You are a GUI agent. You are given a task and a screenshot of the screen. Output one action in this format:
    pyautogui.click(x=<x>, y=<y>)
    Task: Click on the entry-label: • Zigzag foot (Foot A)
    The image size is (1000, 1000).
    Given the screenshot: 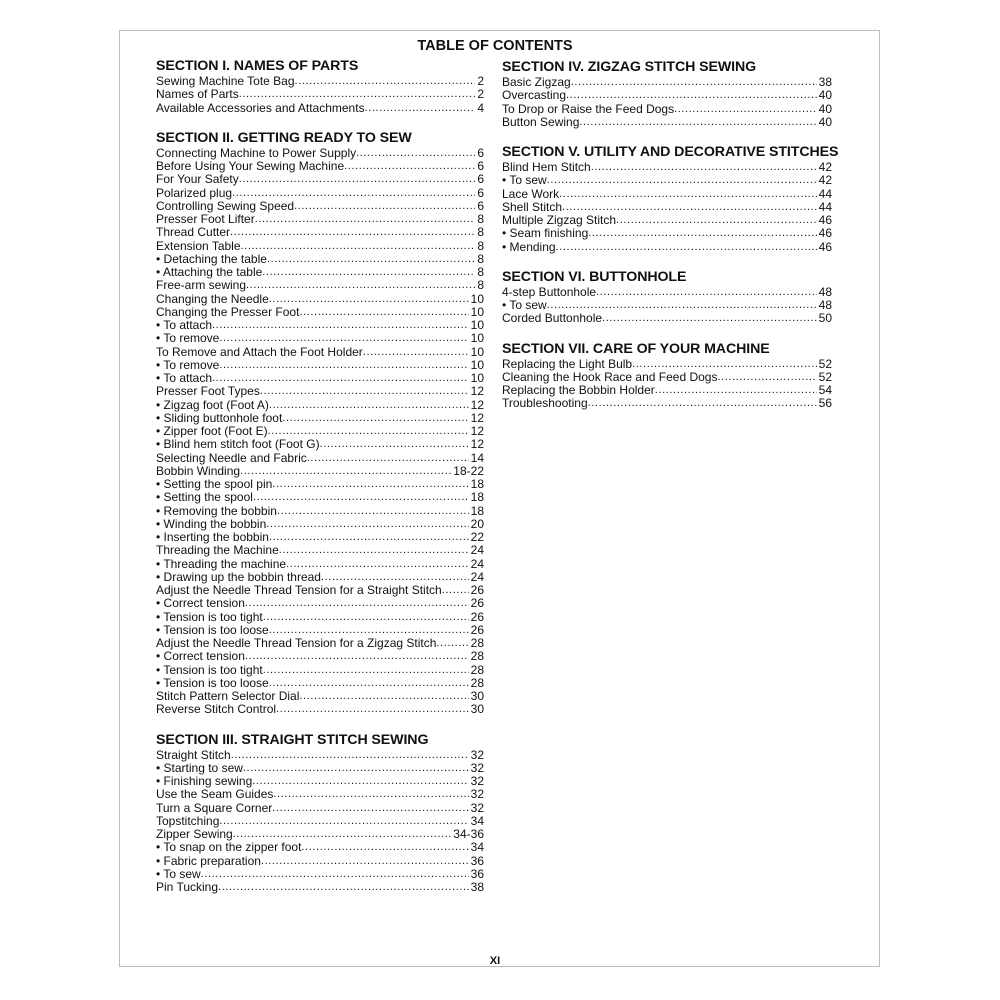 What is the action you would take?
    pyautogui.click(x=212, y=404)
    